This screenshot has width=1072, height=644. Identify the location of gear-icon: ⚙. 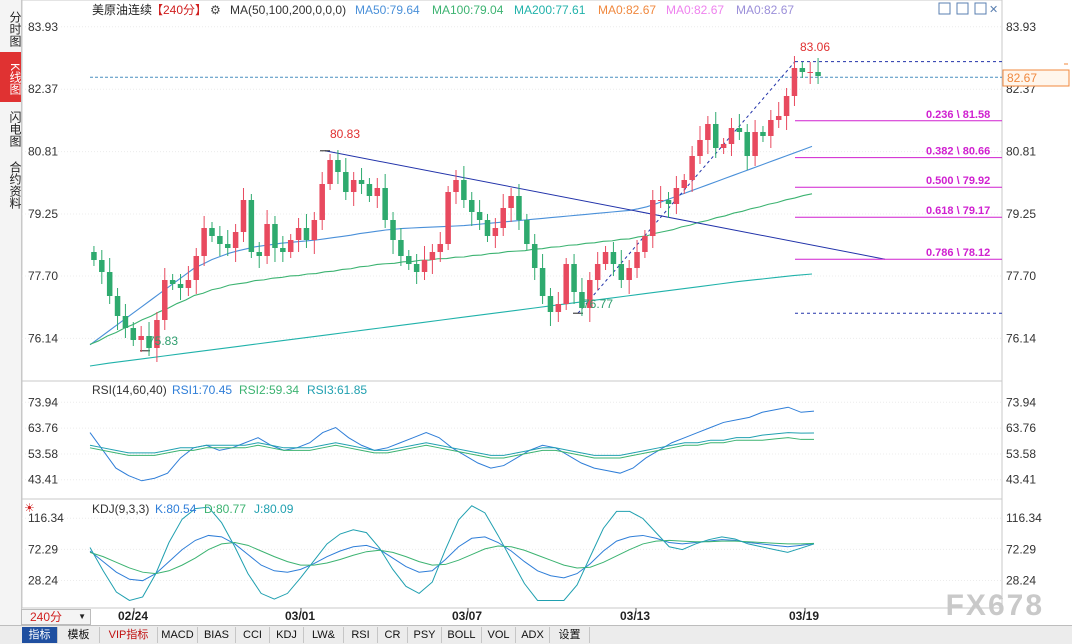
(215, 10).